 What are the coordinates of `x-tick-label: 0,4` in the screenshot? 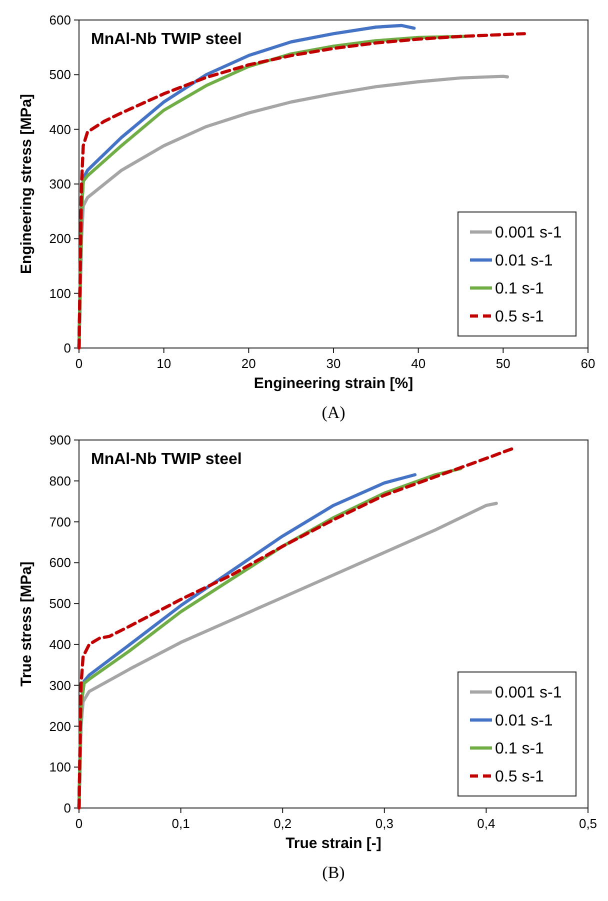 It's located at (486, 823).